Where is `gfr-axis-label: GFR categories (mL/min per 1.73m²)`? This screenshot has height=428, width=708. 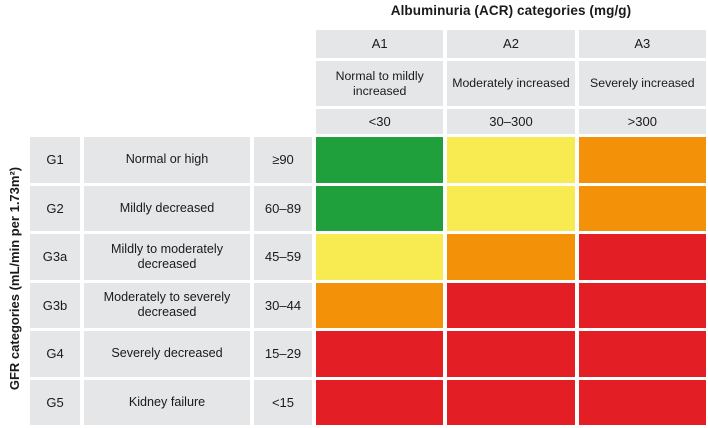 gfr-axis-label: GFR categories (mL/min per 1.73m²) is located at coordinates (15, 278).